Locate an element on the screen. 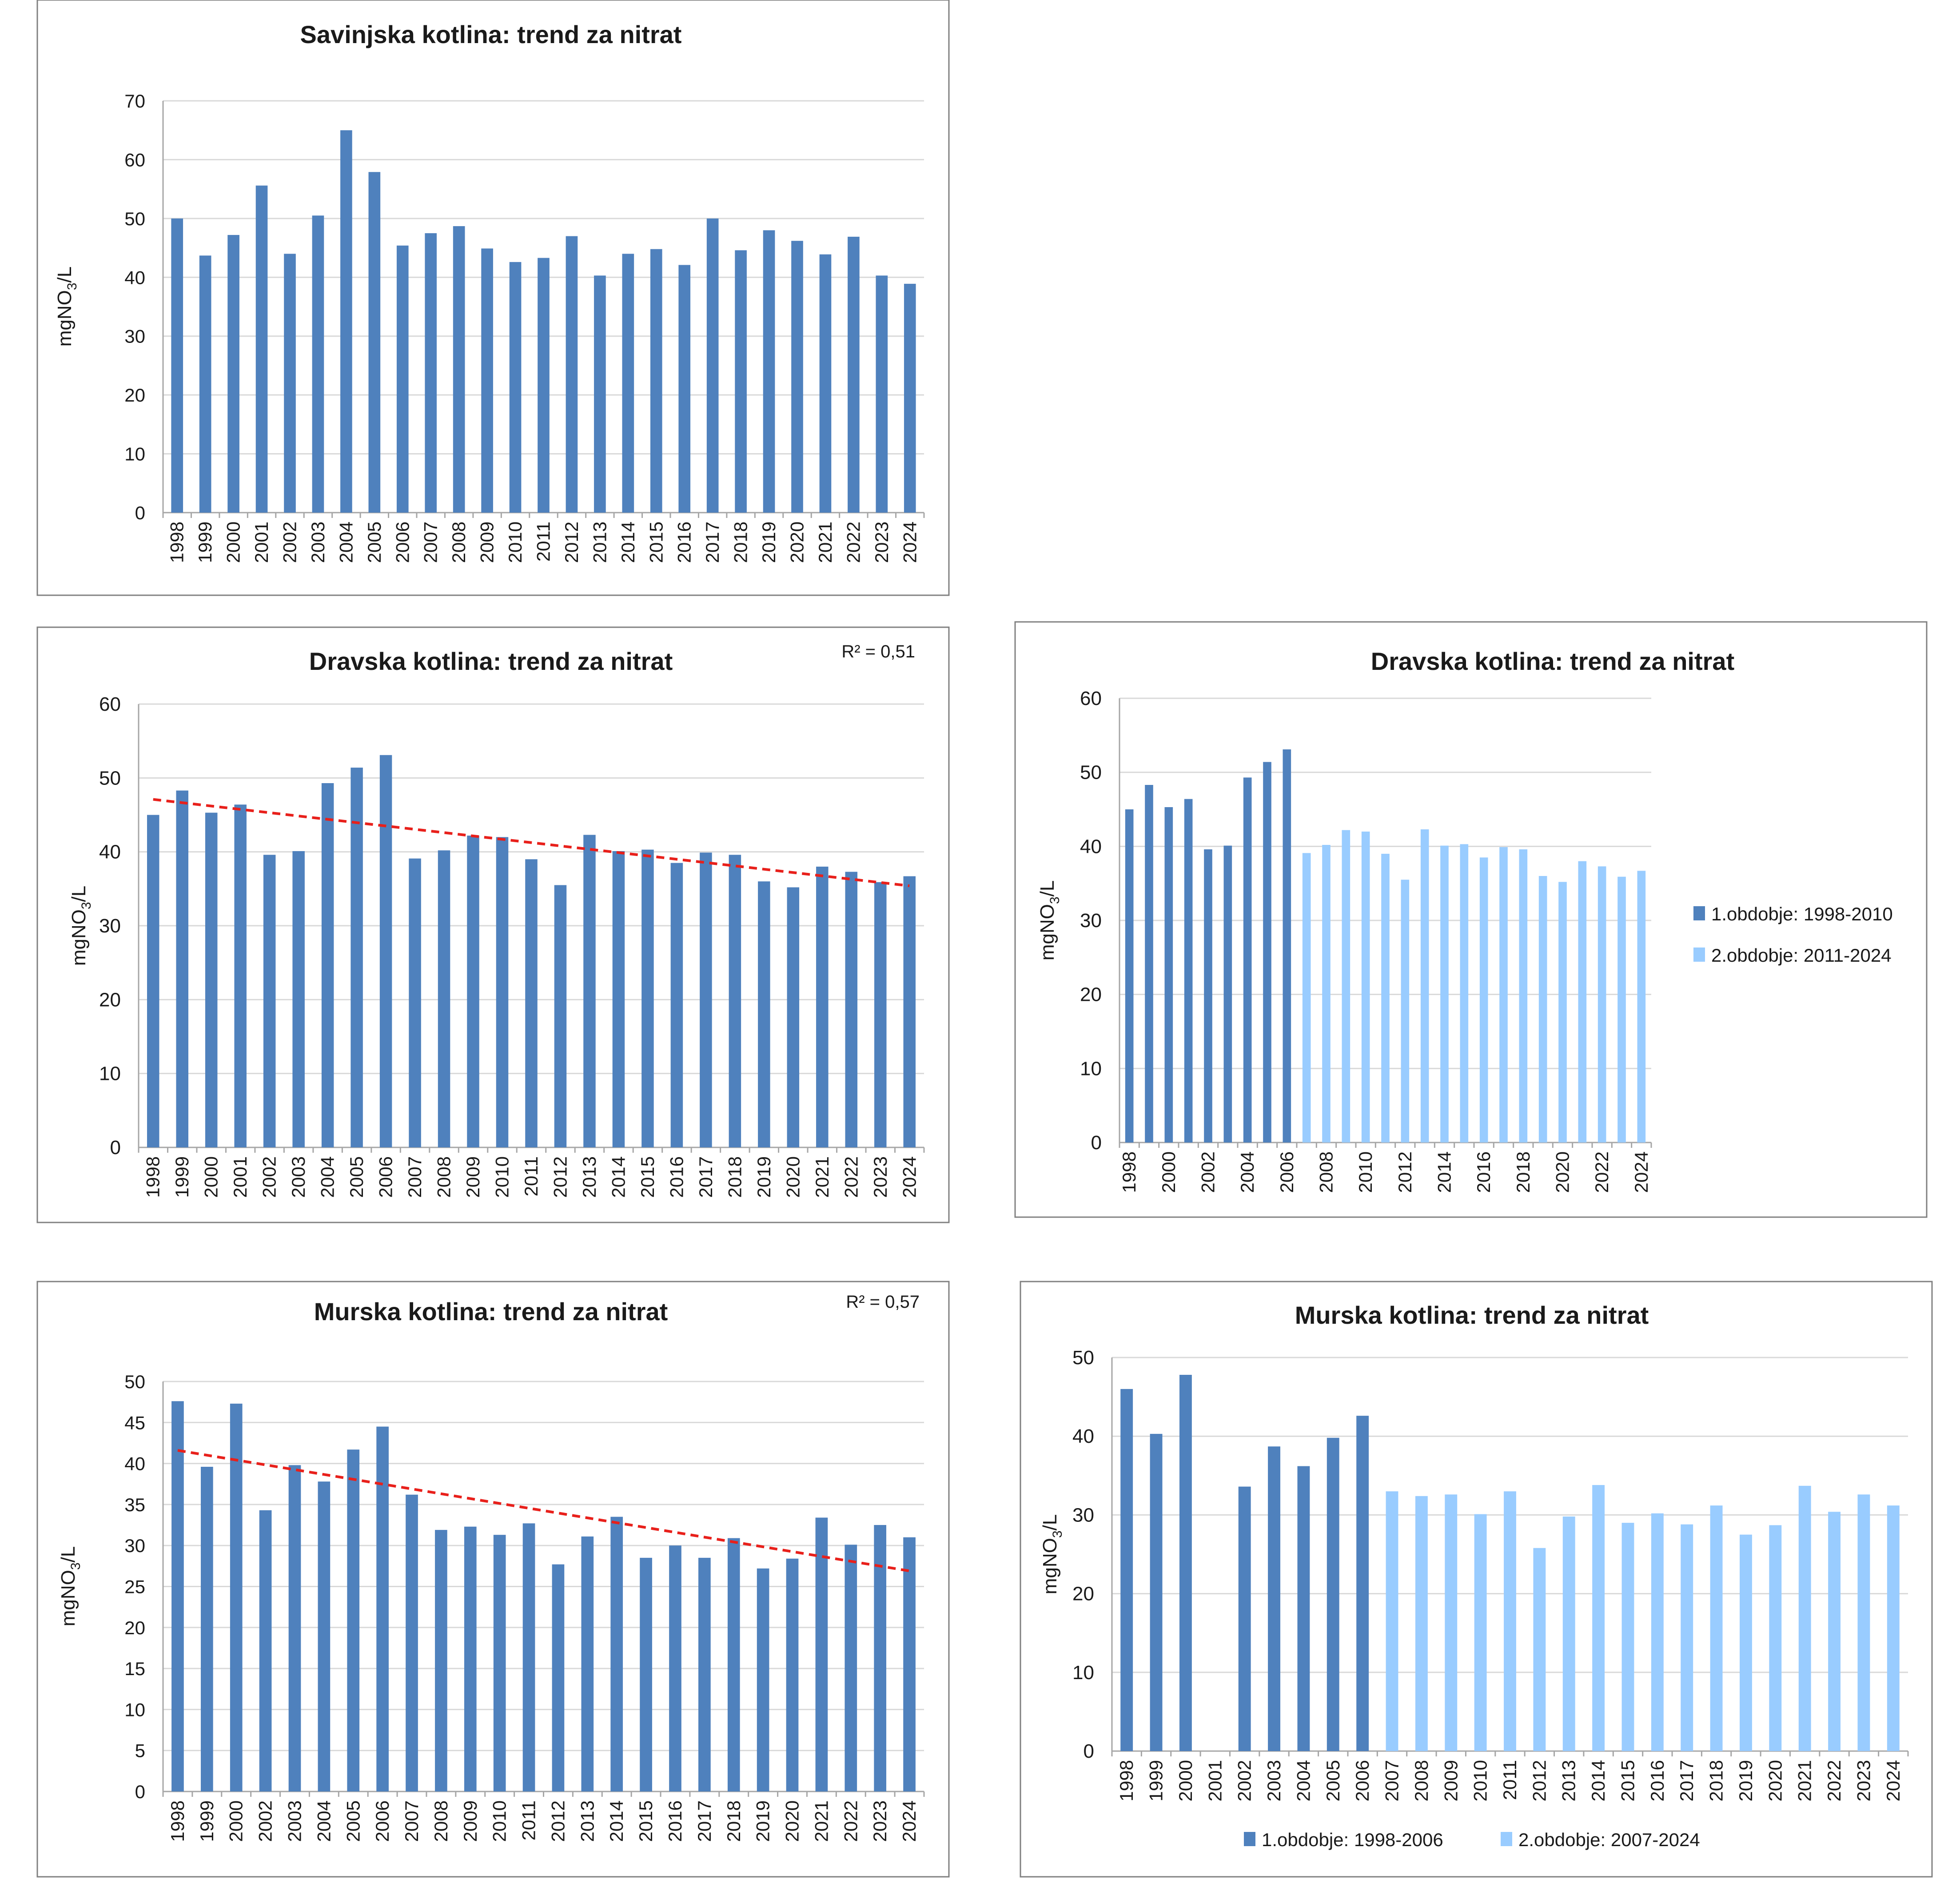  chart-border is located at coordinates (493, 924).